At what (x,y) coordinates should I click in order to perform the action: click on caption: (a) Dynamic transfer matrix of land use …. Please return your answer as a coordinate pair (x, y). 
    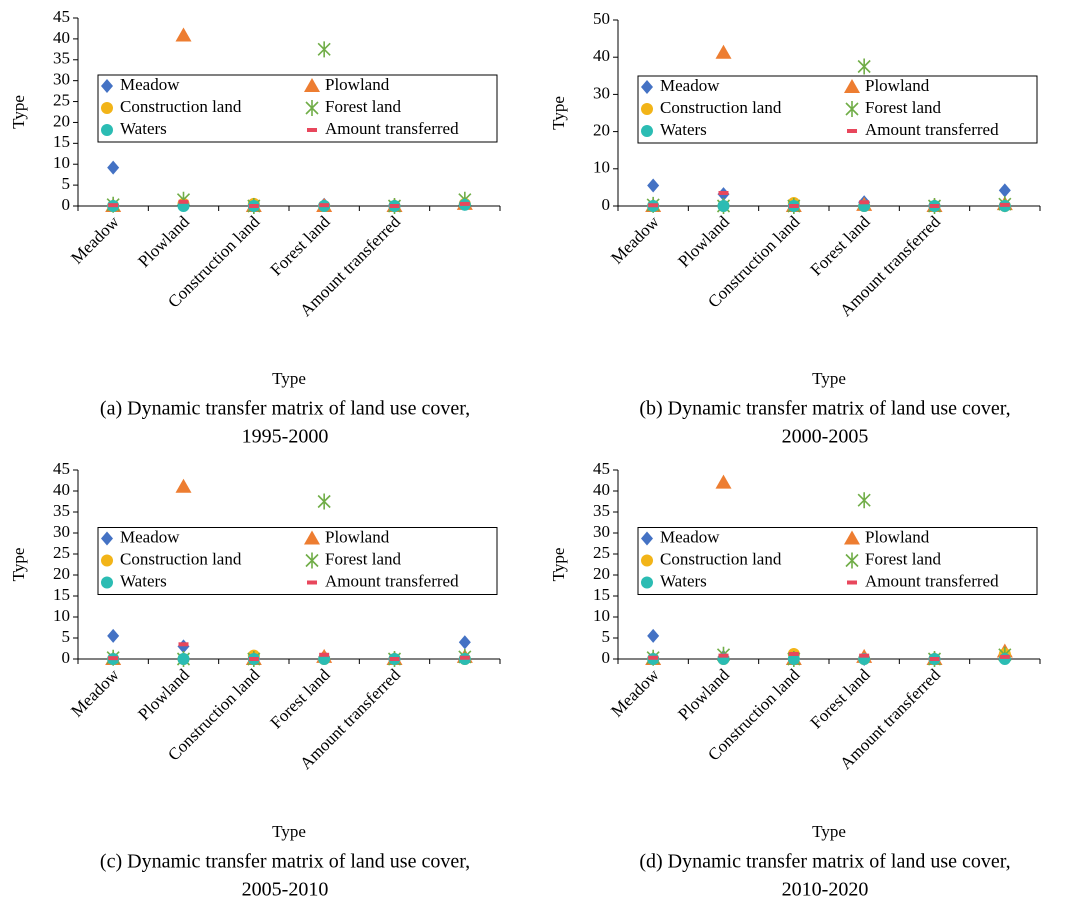
    Looking at the image, I should click on (285, 409).